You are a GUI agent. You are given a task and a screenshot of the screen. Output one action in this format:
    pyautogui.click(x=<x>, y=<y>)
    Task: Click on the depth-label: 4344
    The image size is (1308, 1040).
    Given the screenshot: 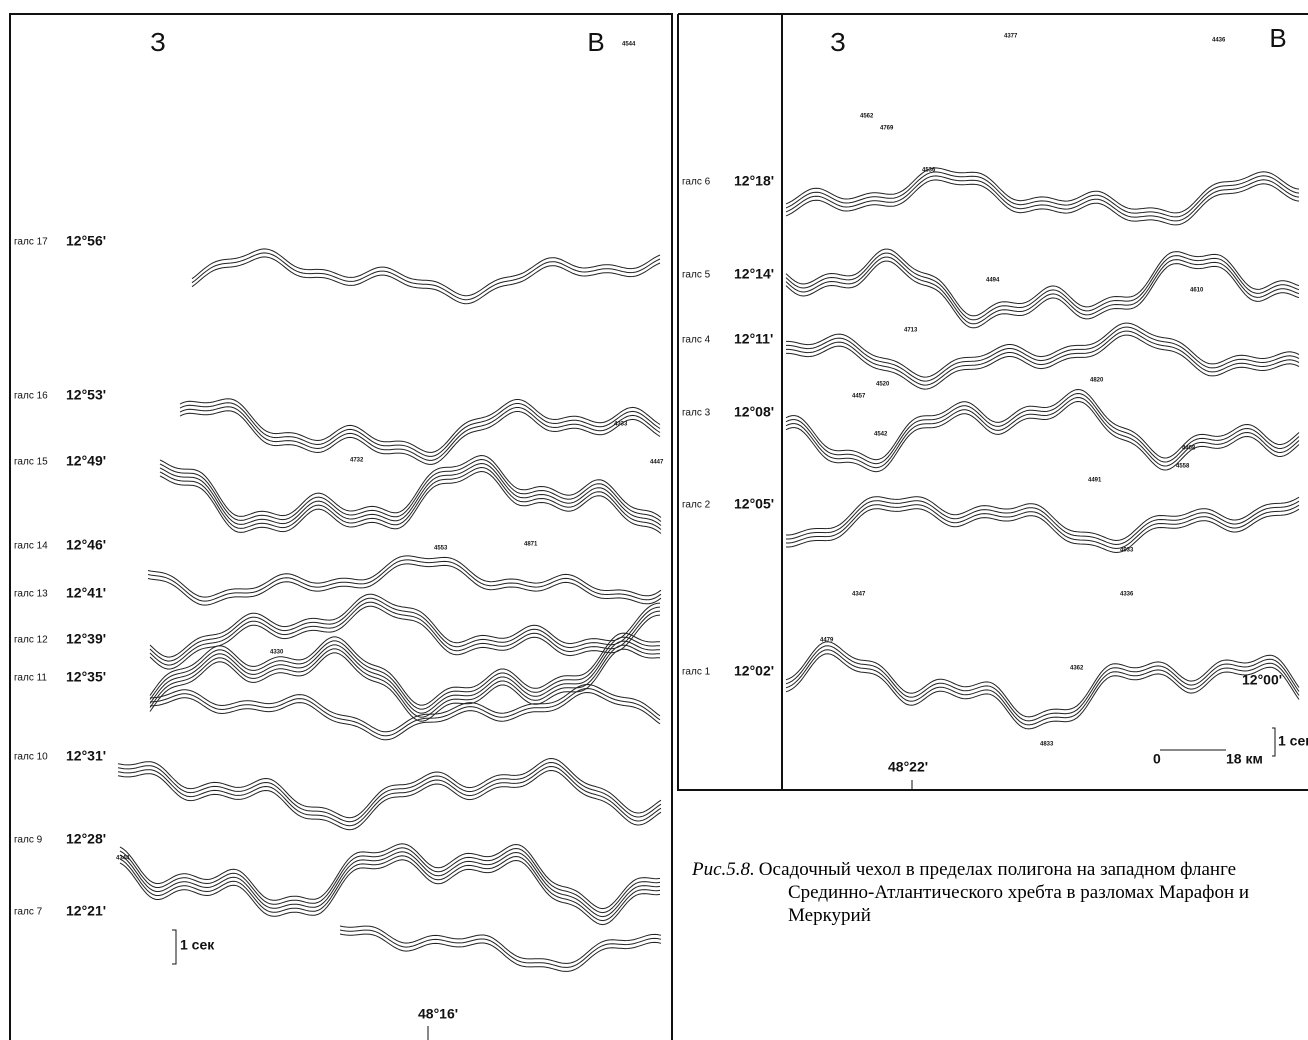 What is the action you would take?
    pyautogui.click(x=123, y=859)
    